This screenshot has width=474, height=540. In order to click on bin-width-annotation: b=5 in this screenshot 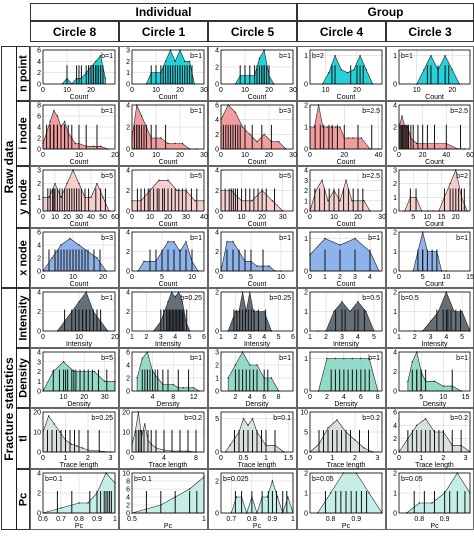, I will do `click(107, 358)`.